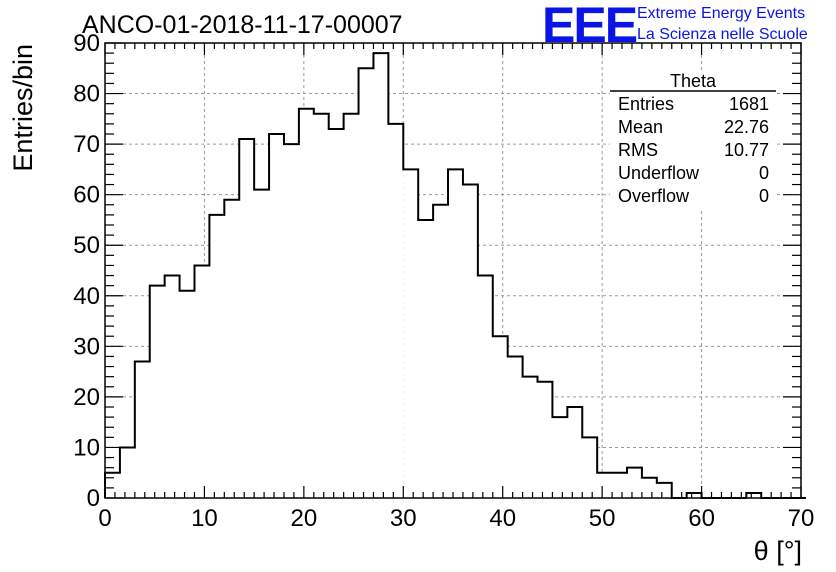 This screenshot has width=836, height=572. I want to click on x-axis-label: θ [°], so click(778, 551).